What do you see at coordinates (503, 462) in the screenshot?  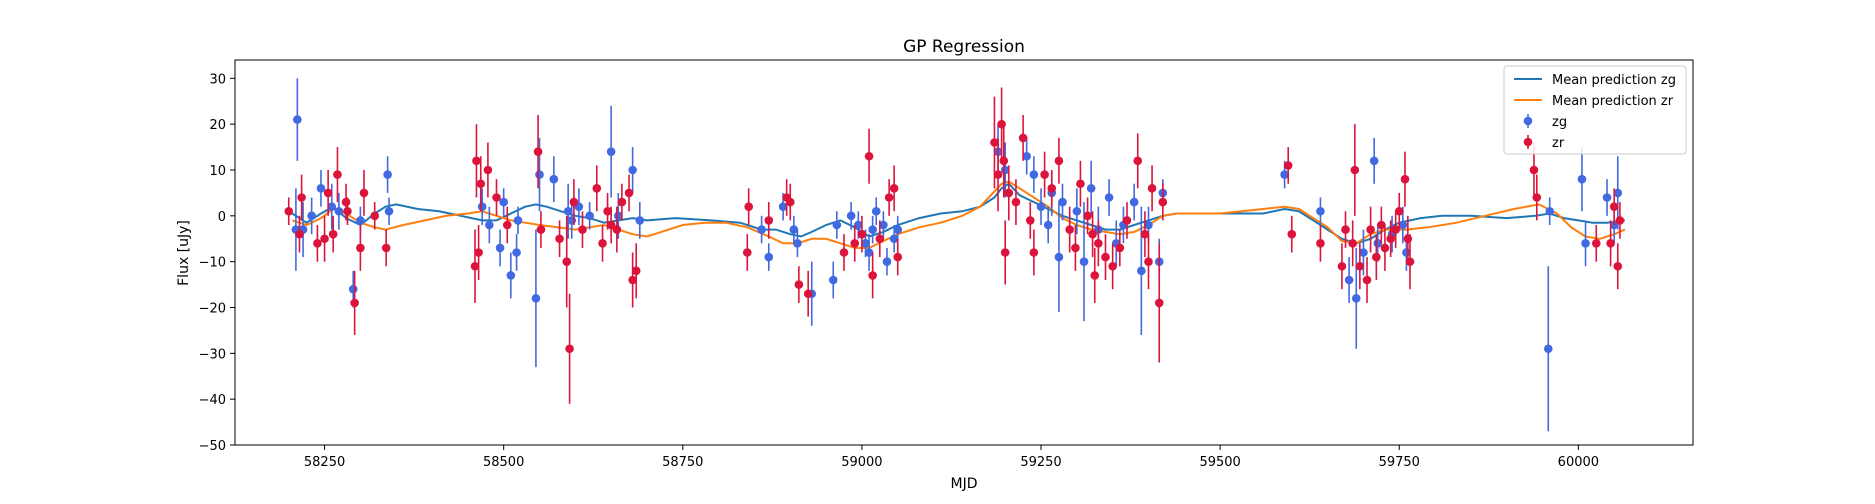 I see `x-tick-label: 58500` at bounding box center [503, 462].